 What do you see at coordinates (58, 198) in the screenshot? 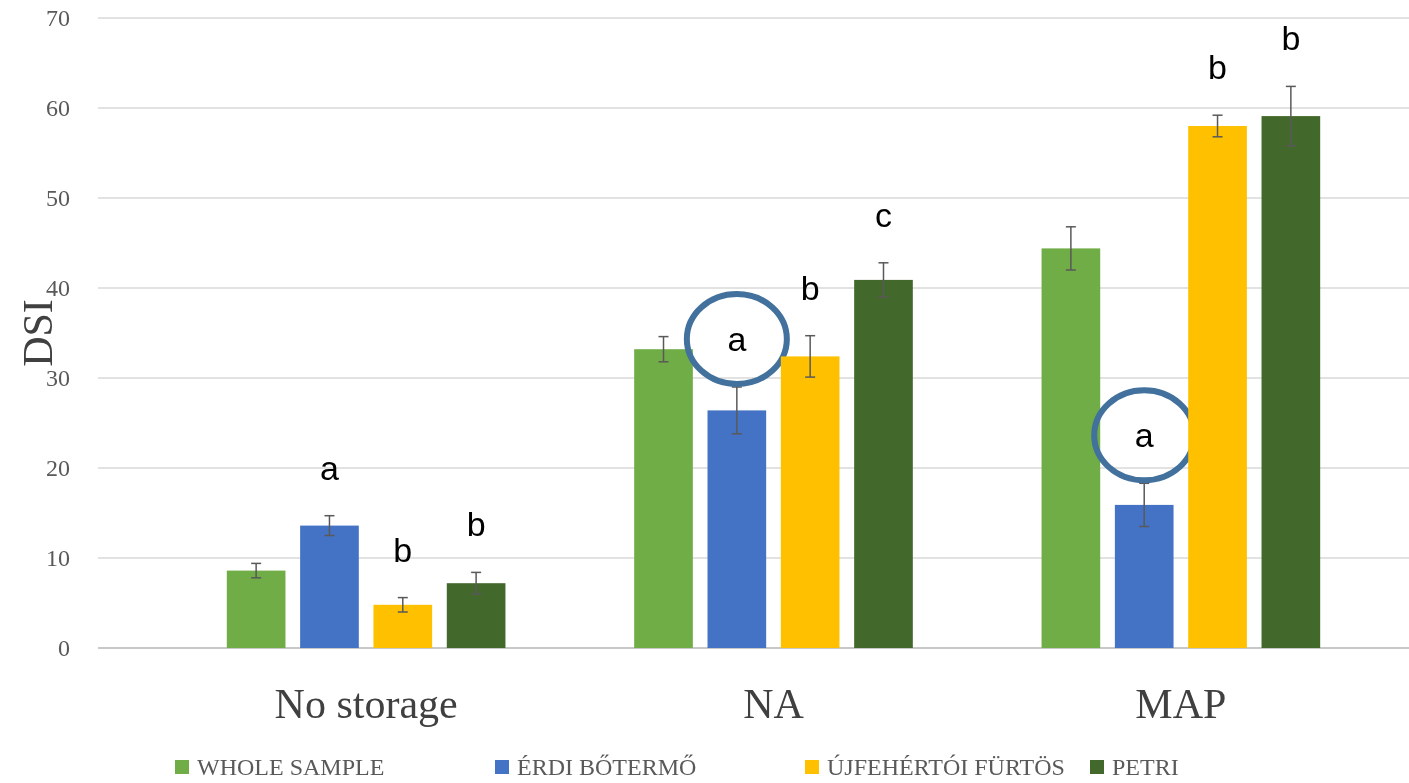
I see `y-tick-label: 50` at bounding box center [58, 198].